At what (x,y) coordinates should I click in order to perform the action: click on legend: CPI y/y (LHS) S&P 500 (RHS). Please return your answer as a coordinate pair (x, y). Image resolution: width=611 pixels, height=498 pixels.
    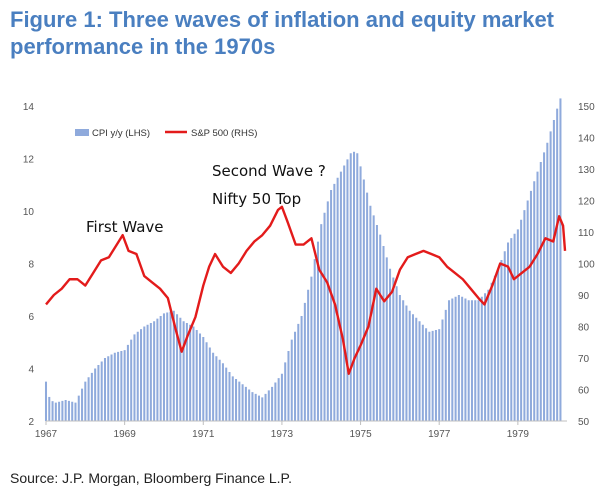
    Looking at the image, I should click on (166, 133).